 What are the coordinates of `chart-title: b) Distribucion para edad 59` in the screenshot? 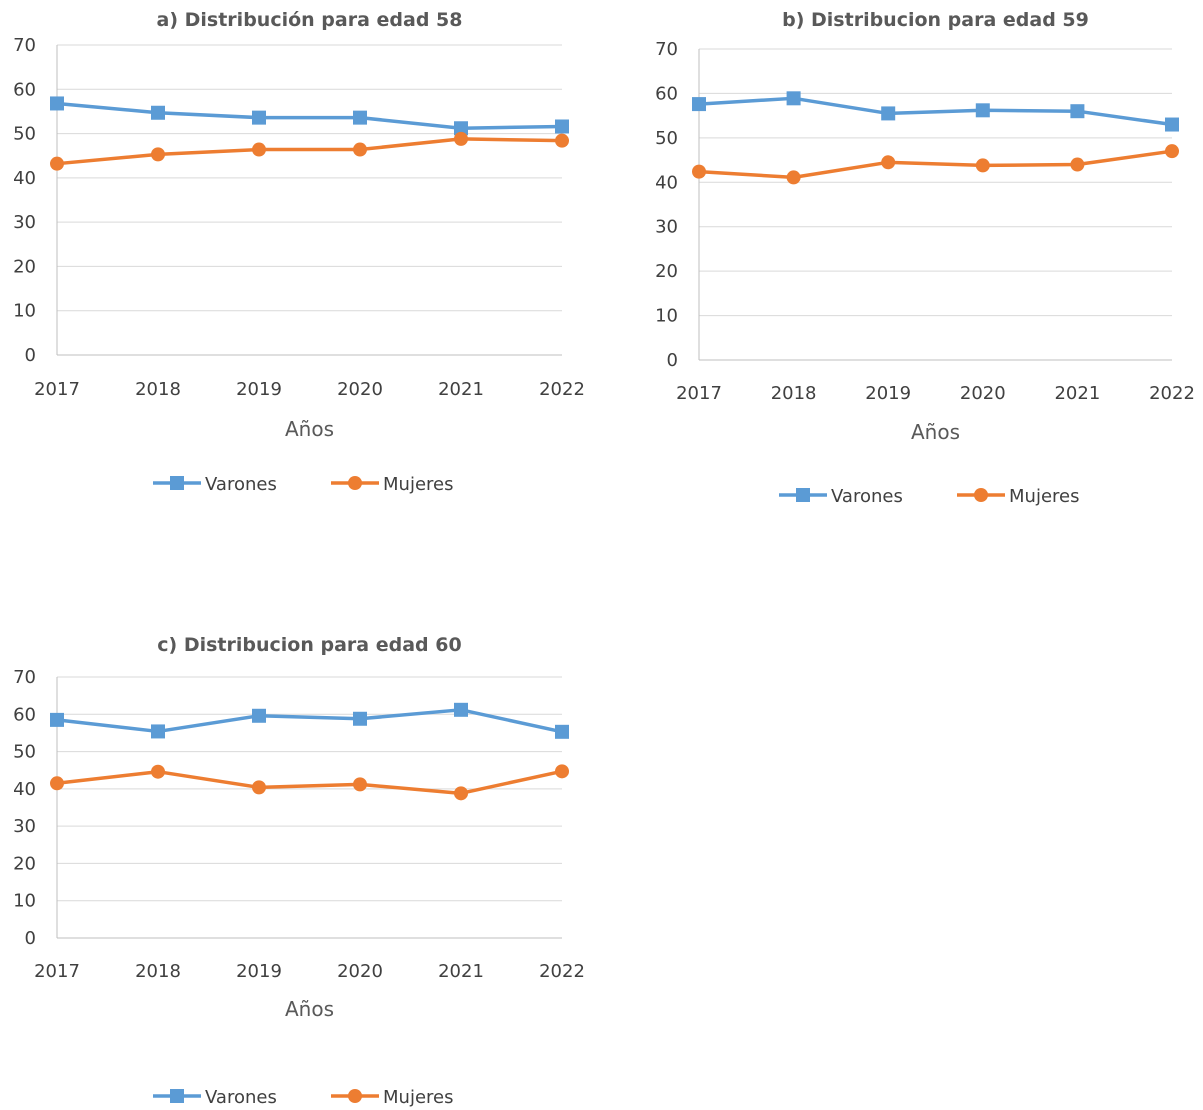 It's located at (935, 20).